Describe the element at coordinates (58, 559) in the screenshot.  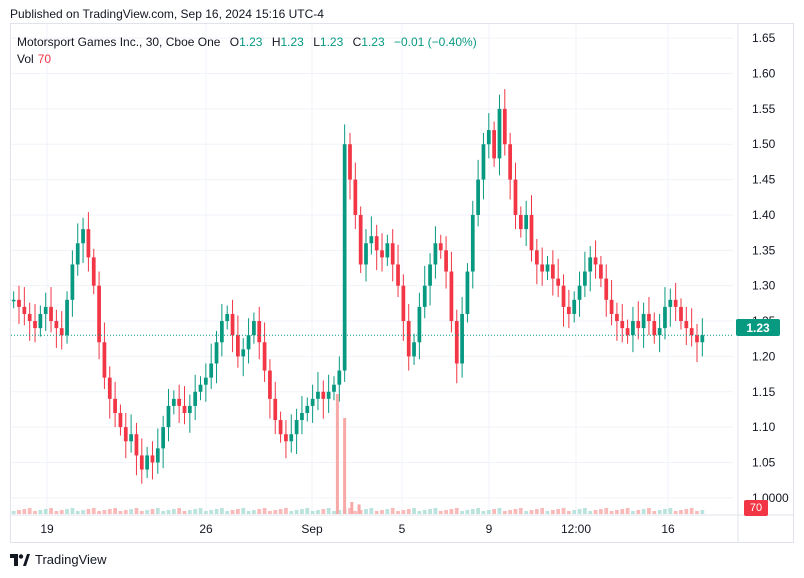
I see `footer-brand: TradingView` at that location.